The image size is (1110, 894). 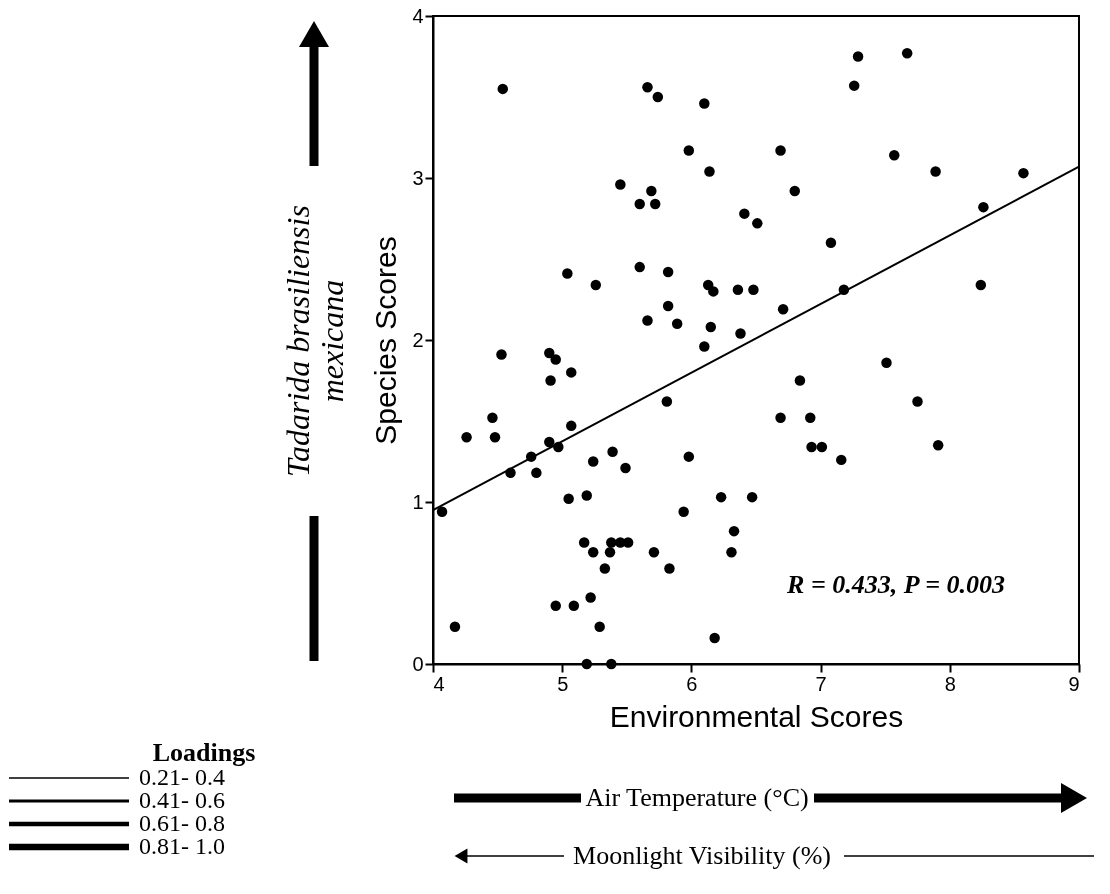 I want to click on x-tick-label: 8, so click(x=950, y=683).